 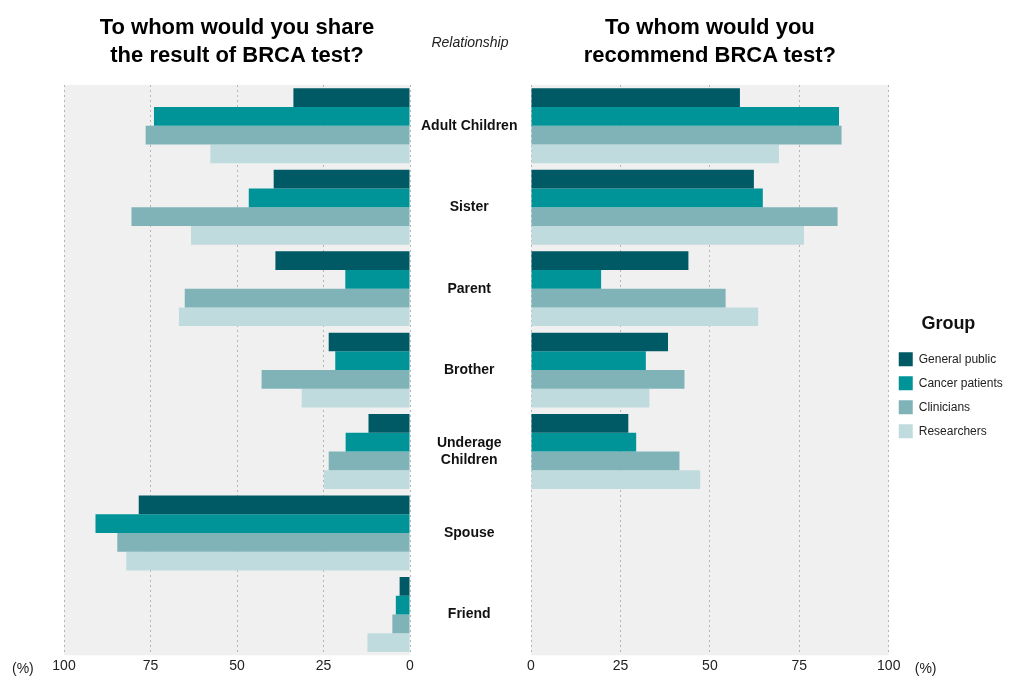 What do you see at coordinates (469, 368) in the screenshot?
I see `y-tick-label: Brother` at bounding box center [469, 368].